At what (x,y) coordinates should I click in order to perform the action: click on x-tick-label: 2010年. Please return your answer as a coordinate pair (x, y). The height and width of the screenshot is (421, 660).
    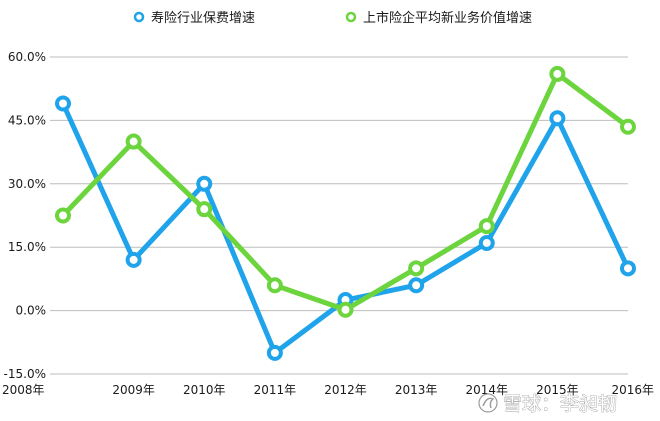
    Looking at the image, I should click on (204, 390).